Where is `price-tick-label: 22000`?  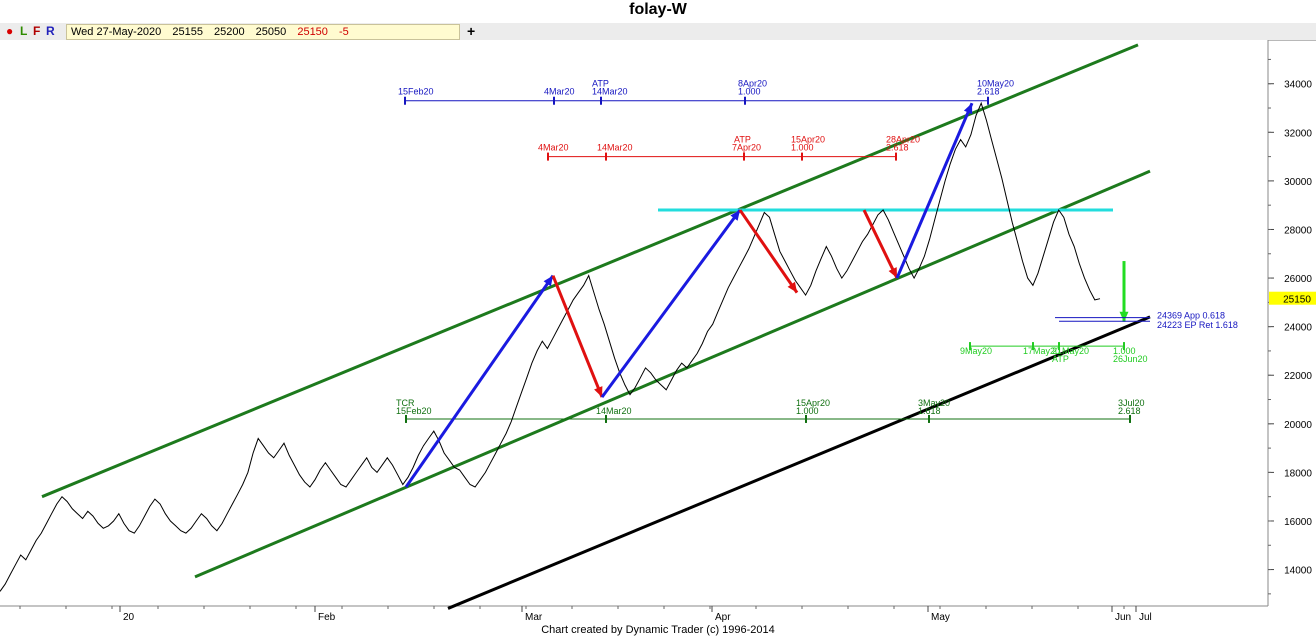
price-tick-label: 22000 is located at coordinates (1298, 376).